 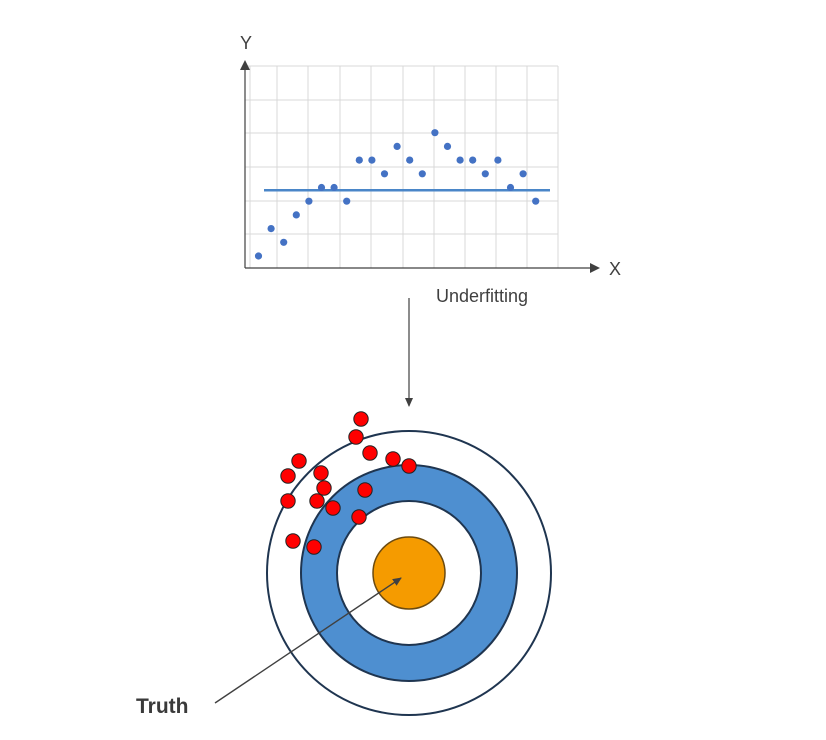 What do you see at coordinates (348, 483) in the screenshot?
I see `hit-markers` at bounding box center [348, 483].